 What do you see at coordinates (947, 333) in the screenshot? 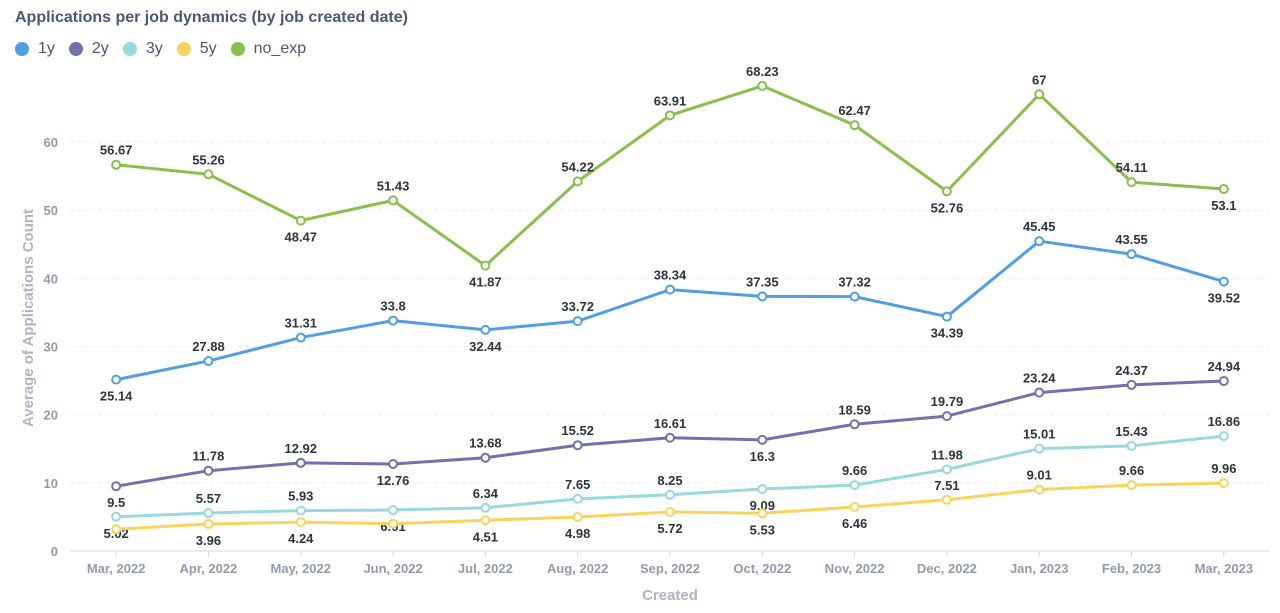
I see `data-label-1y: 34.39` at bounding box center [947, 333].